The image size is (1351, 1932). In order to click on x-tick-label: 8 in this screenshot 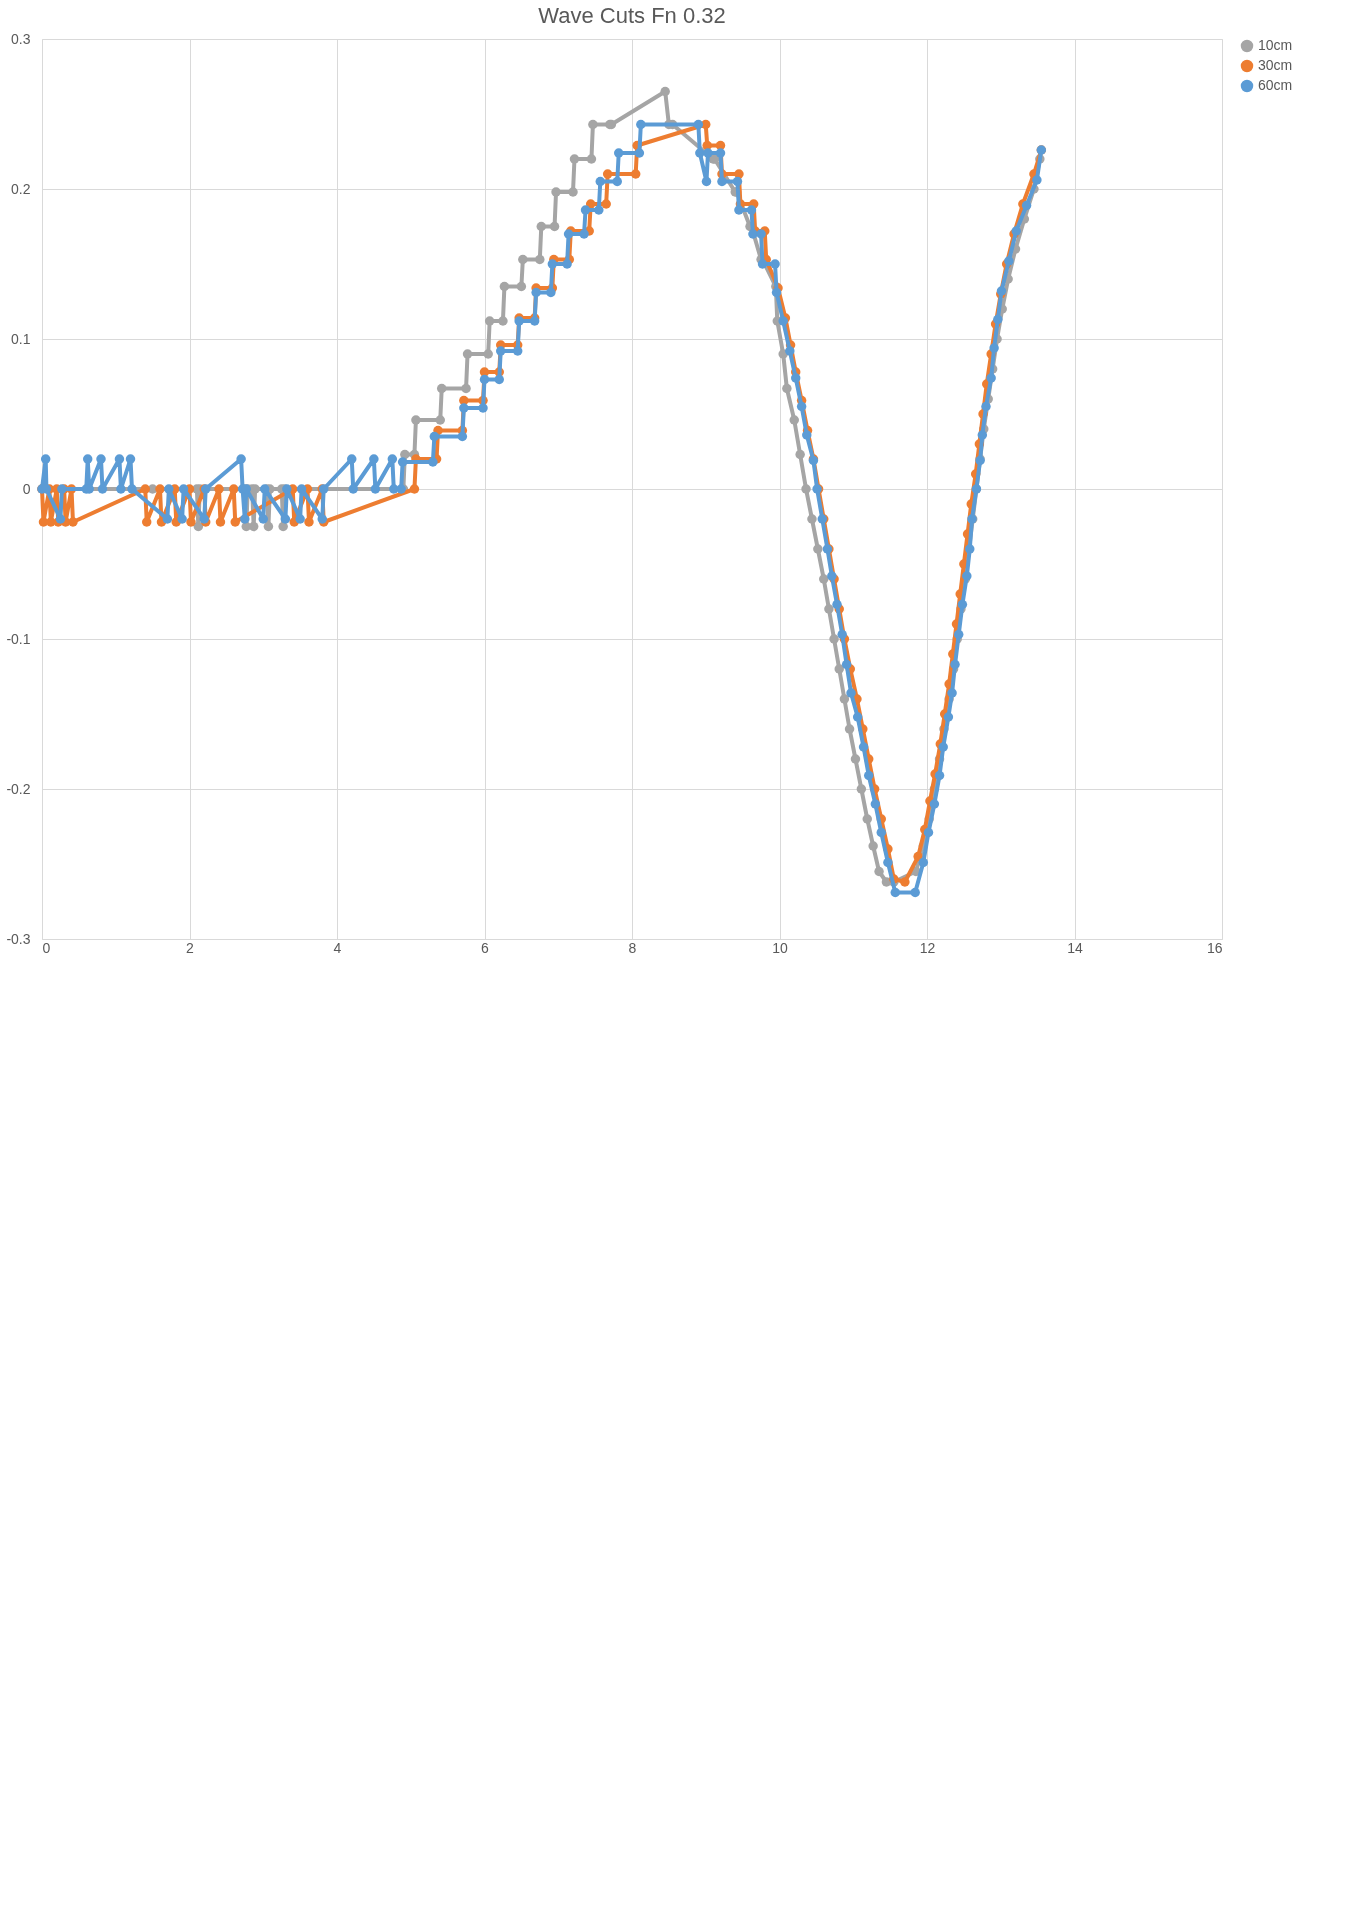, I will do `click(632, 947)`.